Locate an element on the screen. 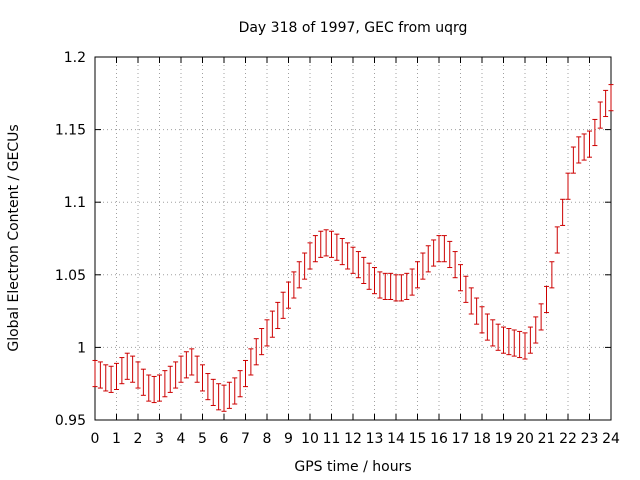 The width and height of the screenshot is (640, 480). x-tick-label: 1 is located at coordinates (116, 439).